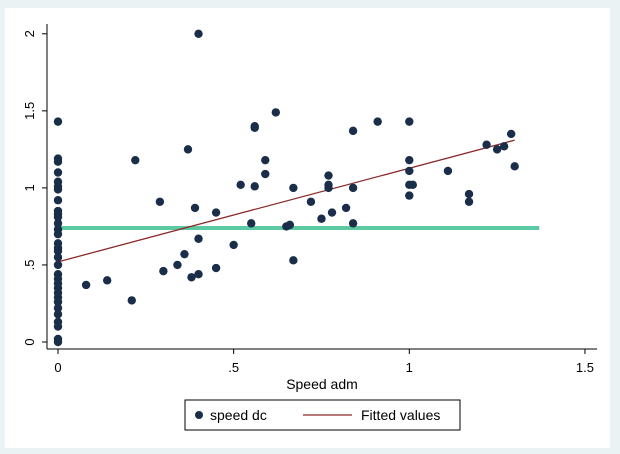 The width and height of the screenshot is (620, 454). Describe the element at coordinates (29, 33) in the screenshot. I see `y-tick-label: 2` at that location.